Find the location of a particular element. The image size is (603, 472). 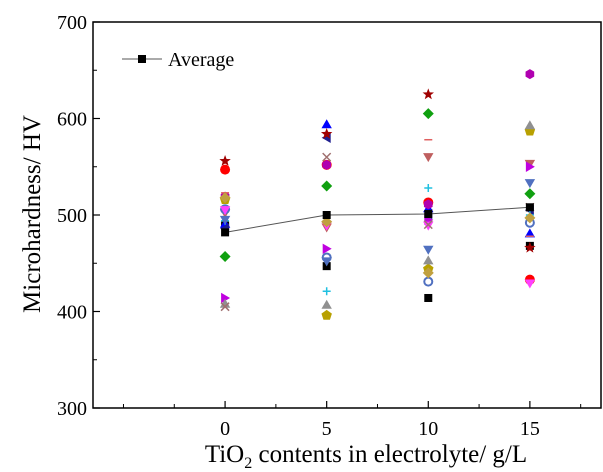

x-axis-title-rest: contents in electrolyte/ g/L is located at coordinates (389, 454).